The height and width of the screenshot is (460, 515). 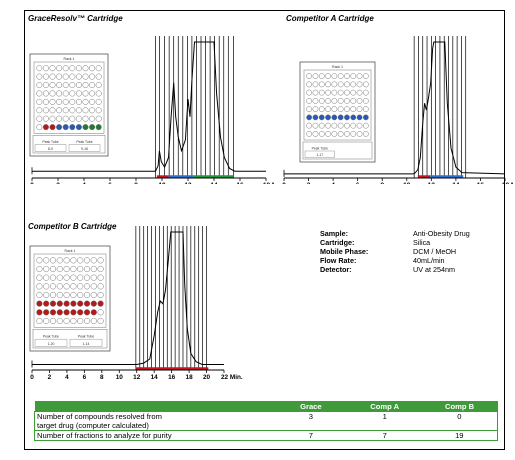 What do you see at coordinates (50, 142) in the screenshot?
I see `peak-tube-label: Peak Tube` at bounding box center [50, 142].